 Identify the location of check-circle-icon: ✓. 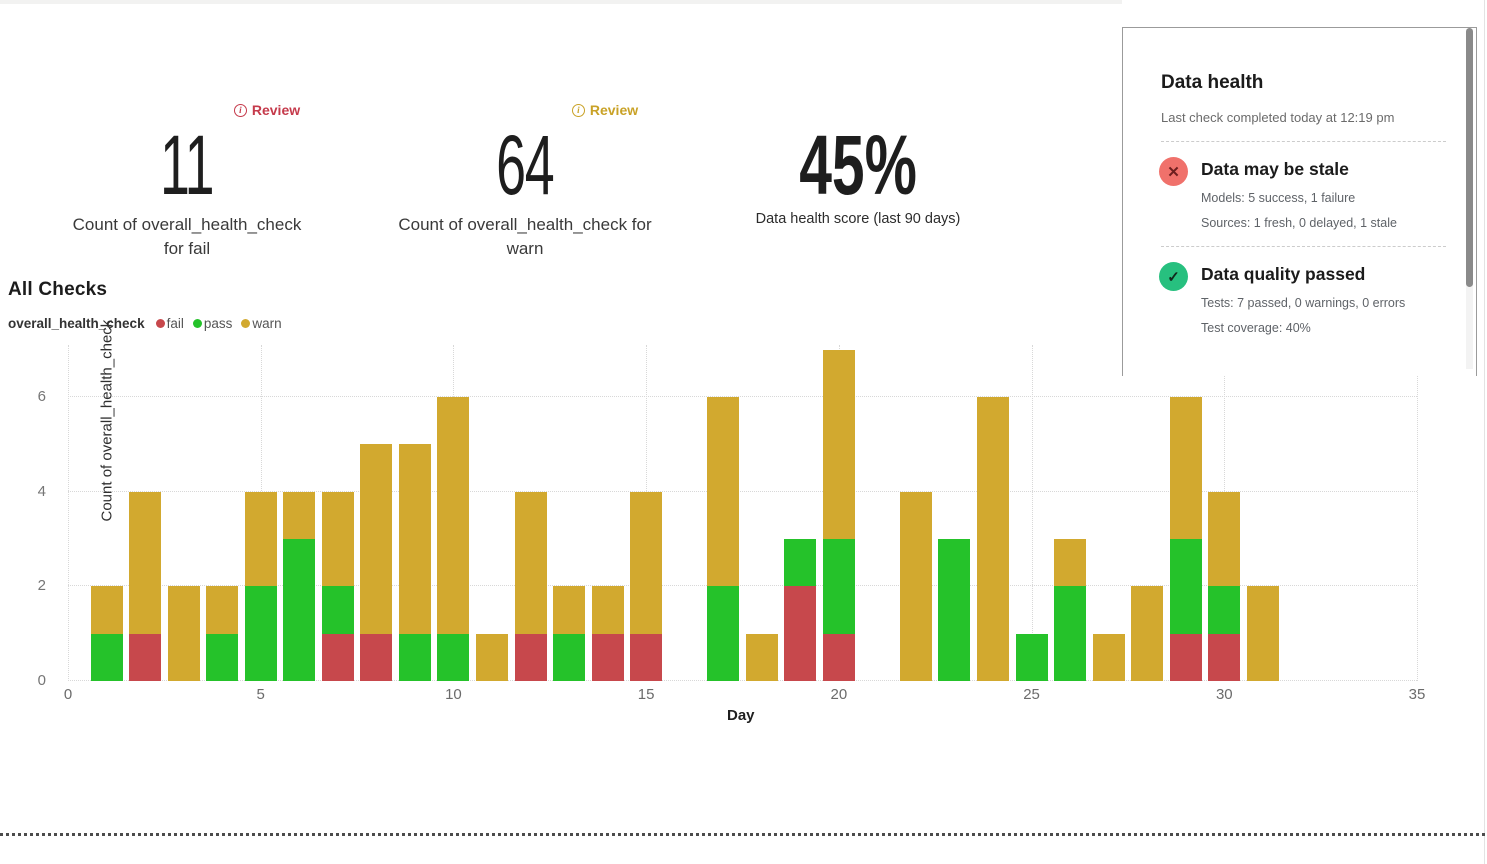
(1173, 276).